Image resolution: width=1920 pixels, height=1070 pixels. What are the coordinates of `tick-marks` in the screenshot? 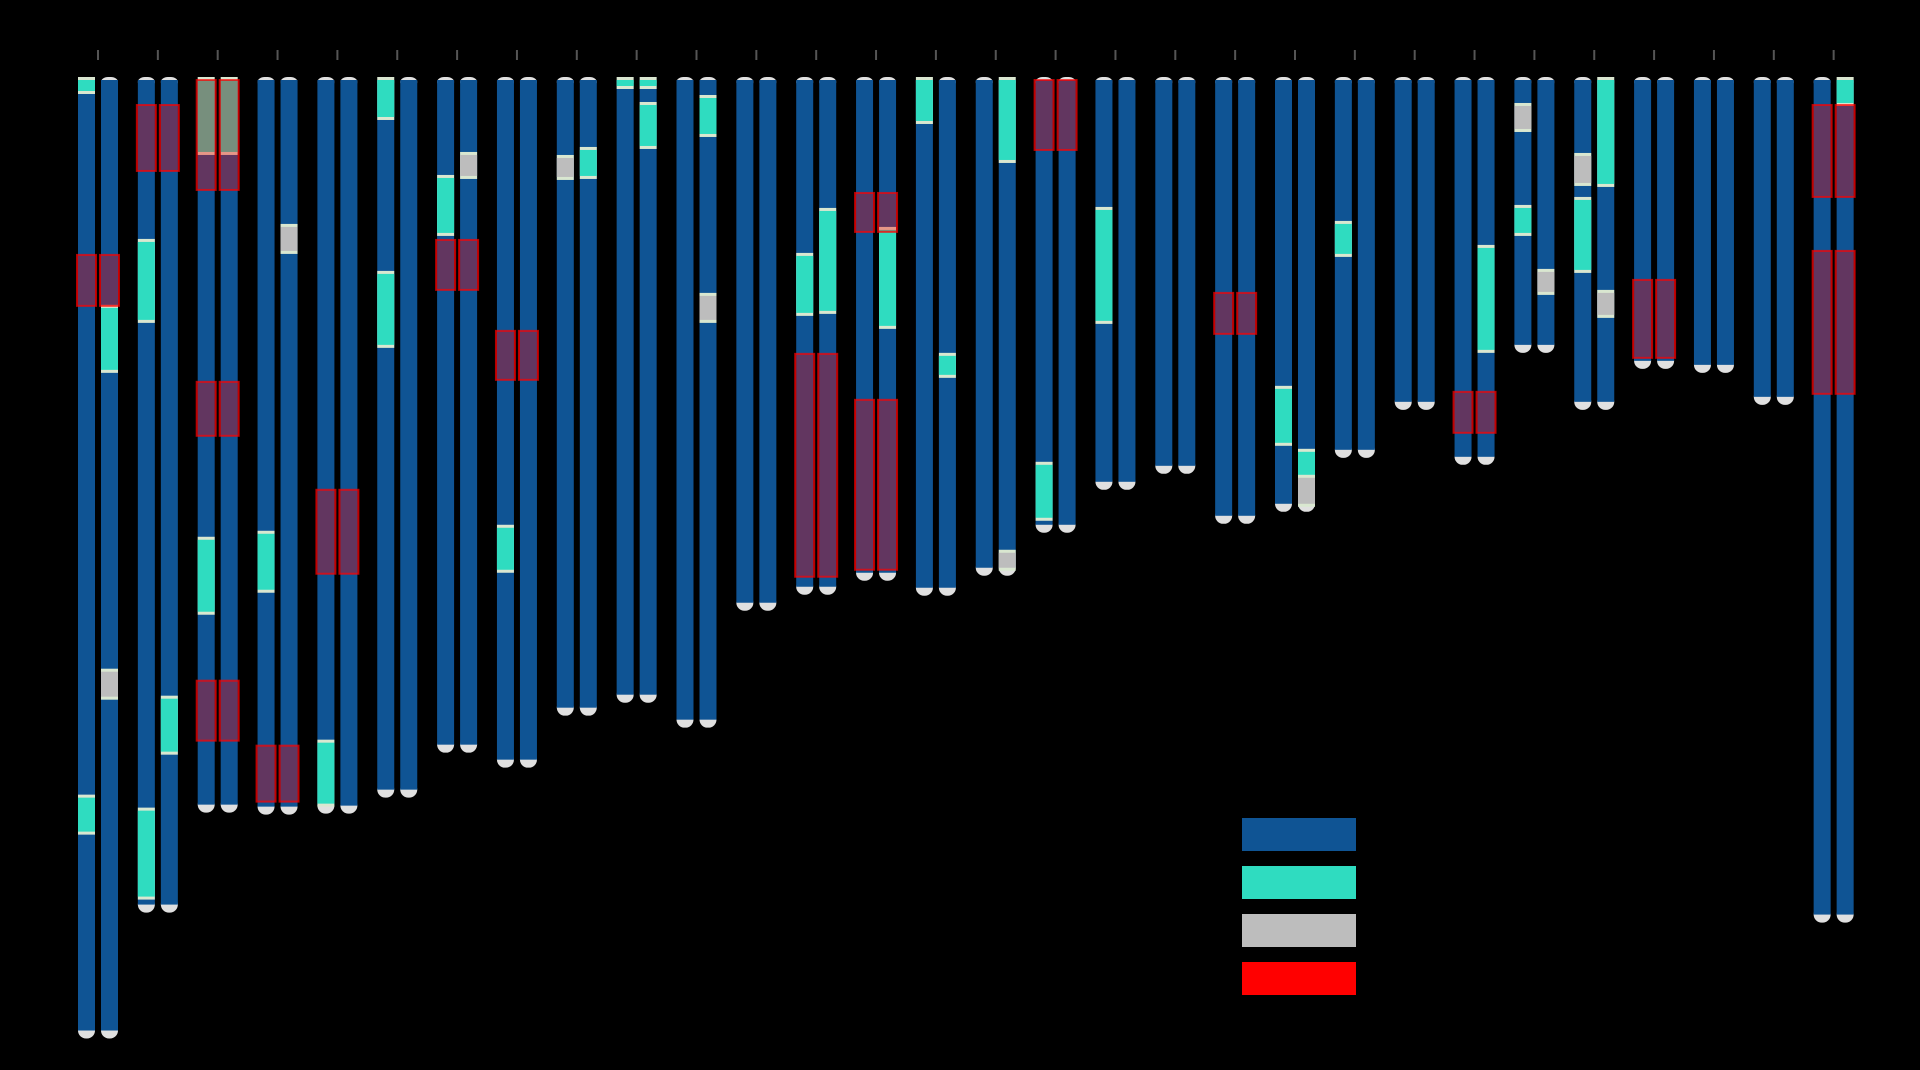 It's located at (966, 55).